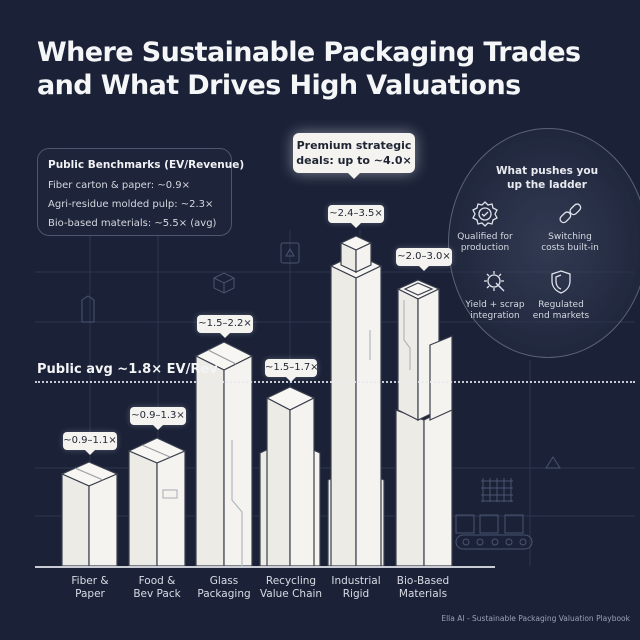  Describe the element at coordinates (157, 581) in the screenshot. I see `x-label-line: Food &` at that location.